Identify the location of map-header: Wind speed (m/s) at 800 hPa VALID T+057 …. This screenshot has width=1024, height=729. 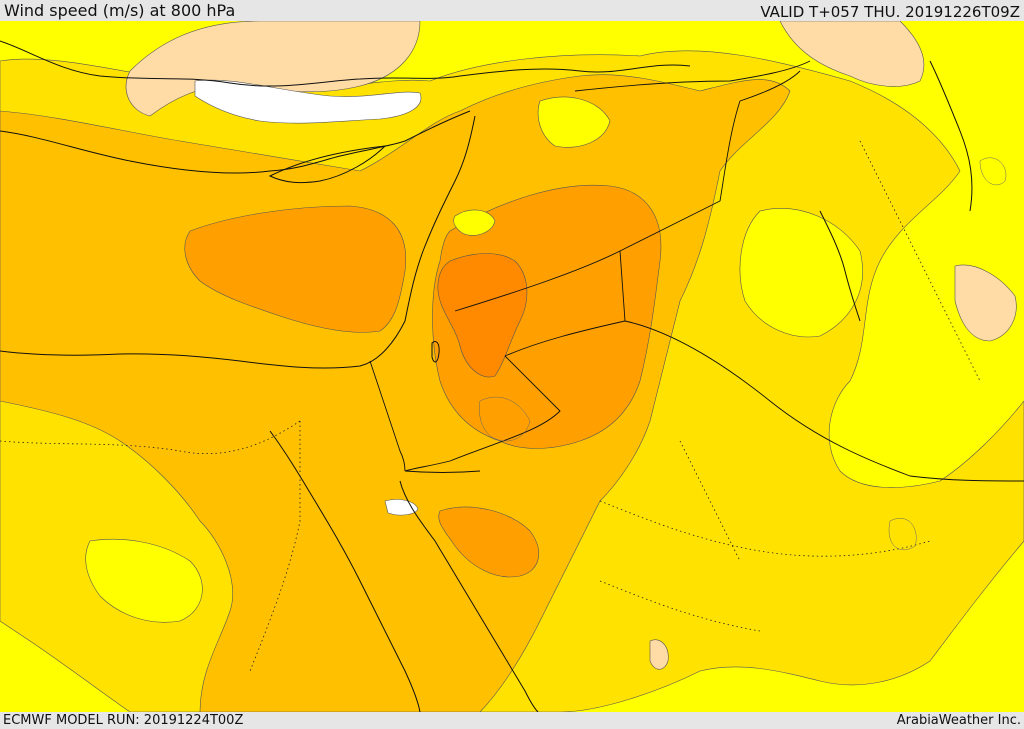
(512, 10).